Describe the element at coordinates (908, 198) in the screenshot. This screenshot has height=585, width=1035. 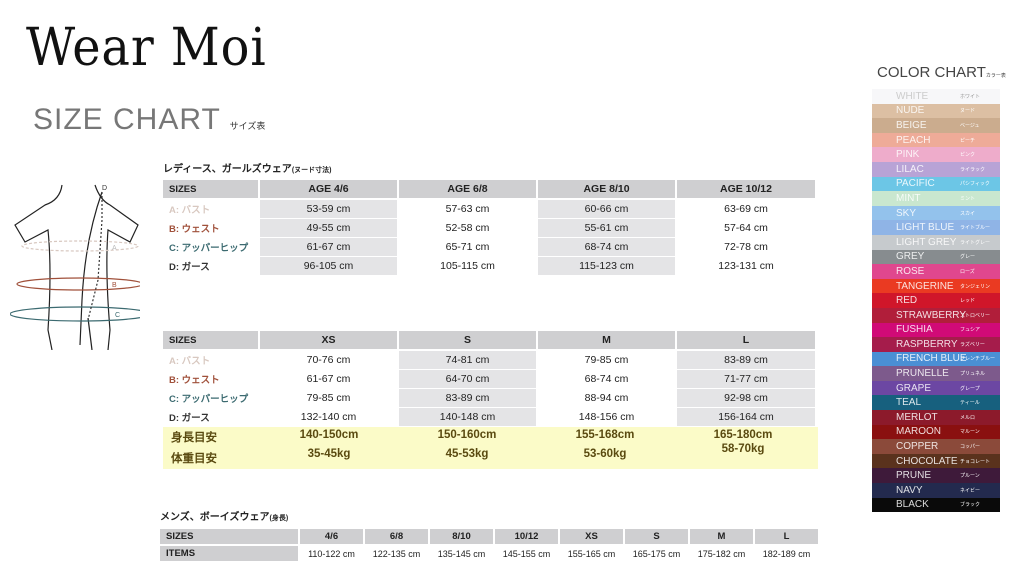
I see `color-name: MINT` at that location.